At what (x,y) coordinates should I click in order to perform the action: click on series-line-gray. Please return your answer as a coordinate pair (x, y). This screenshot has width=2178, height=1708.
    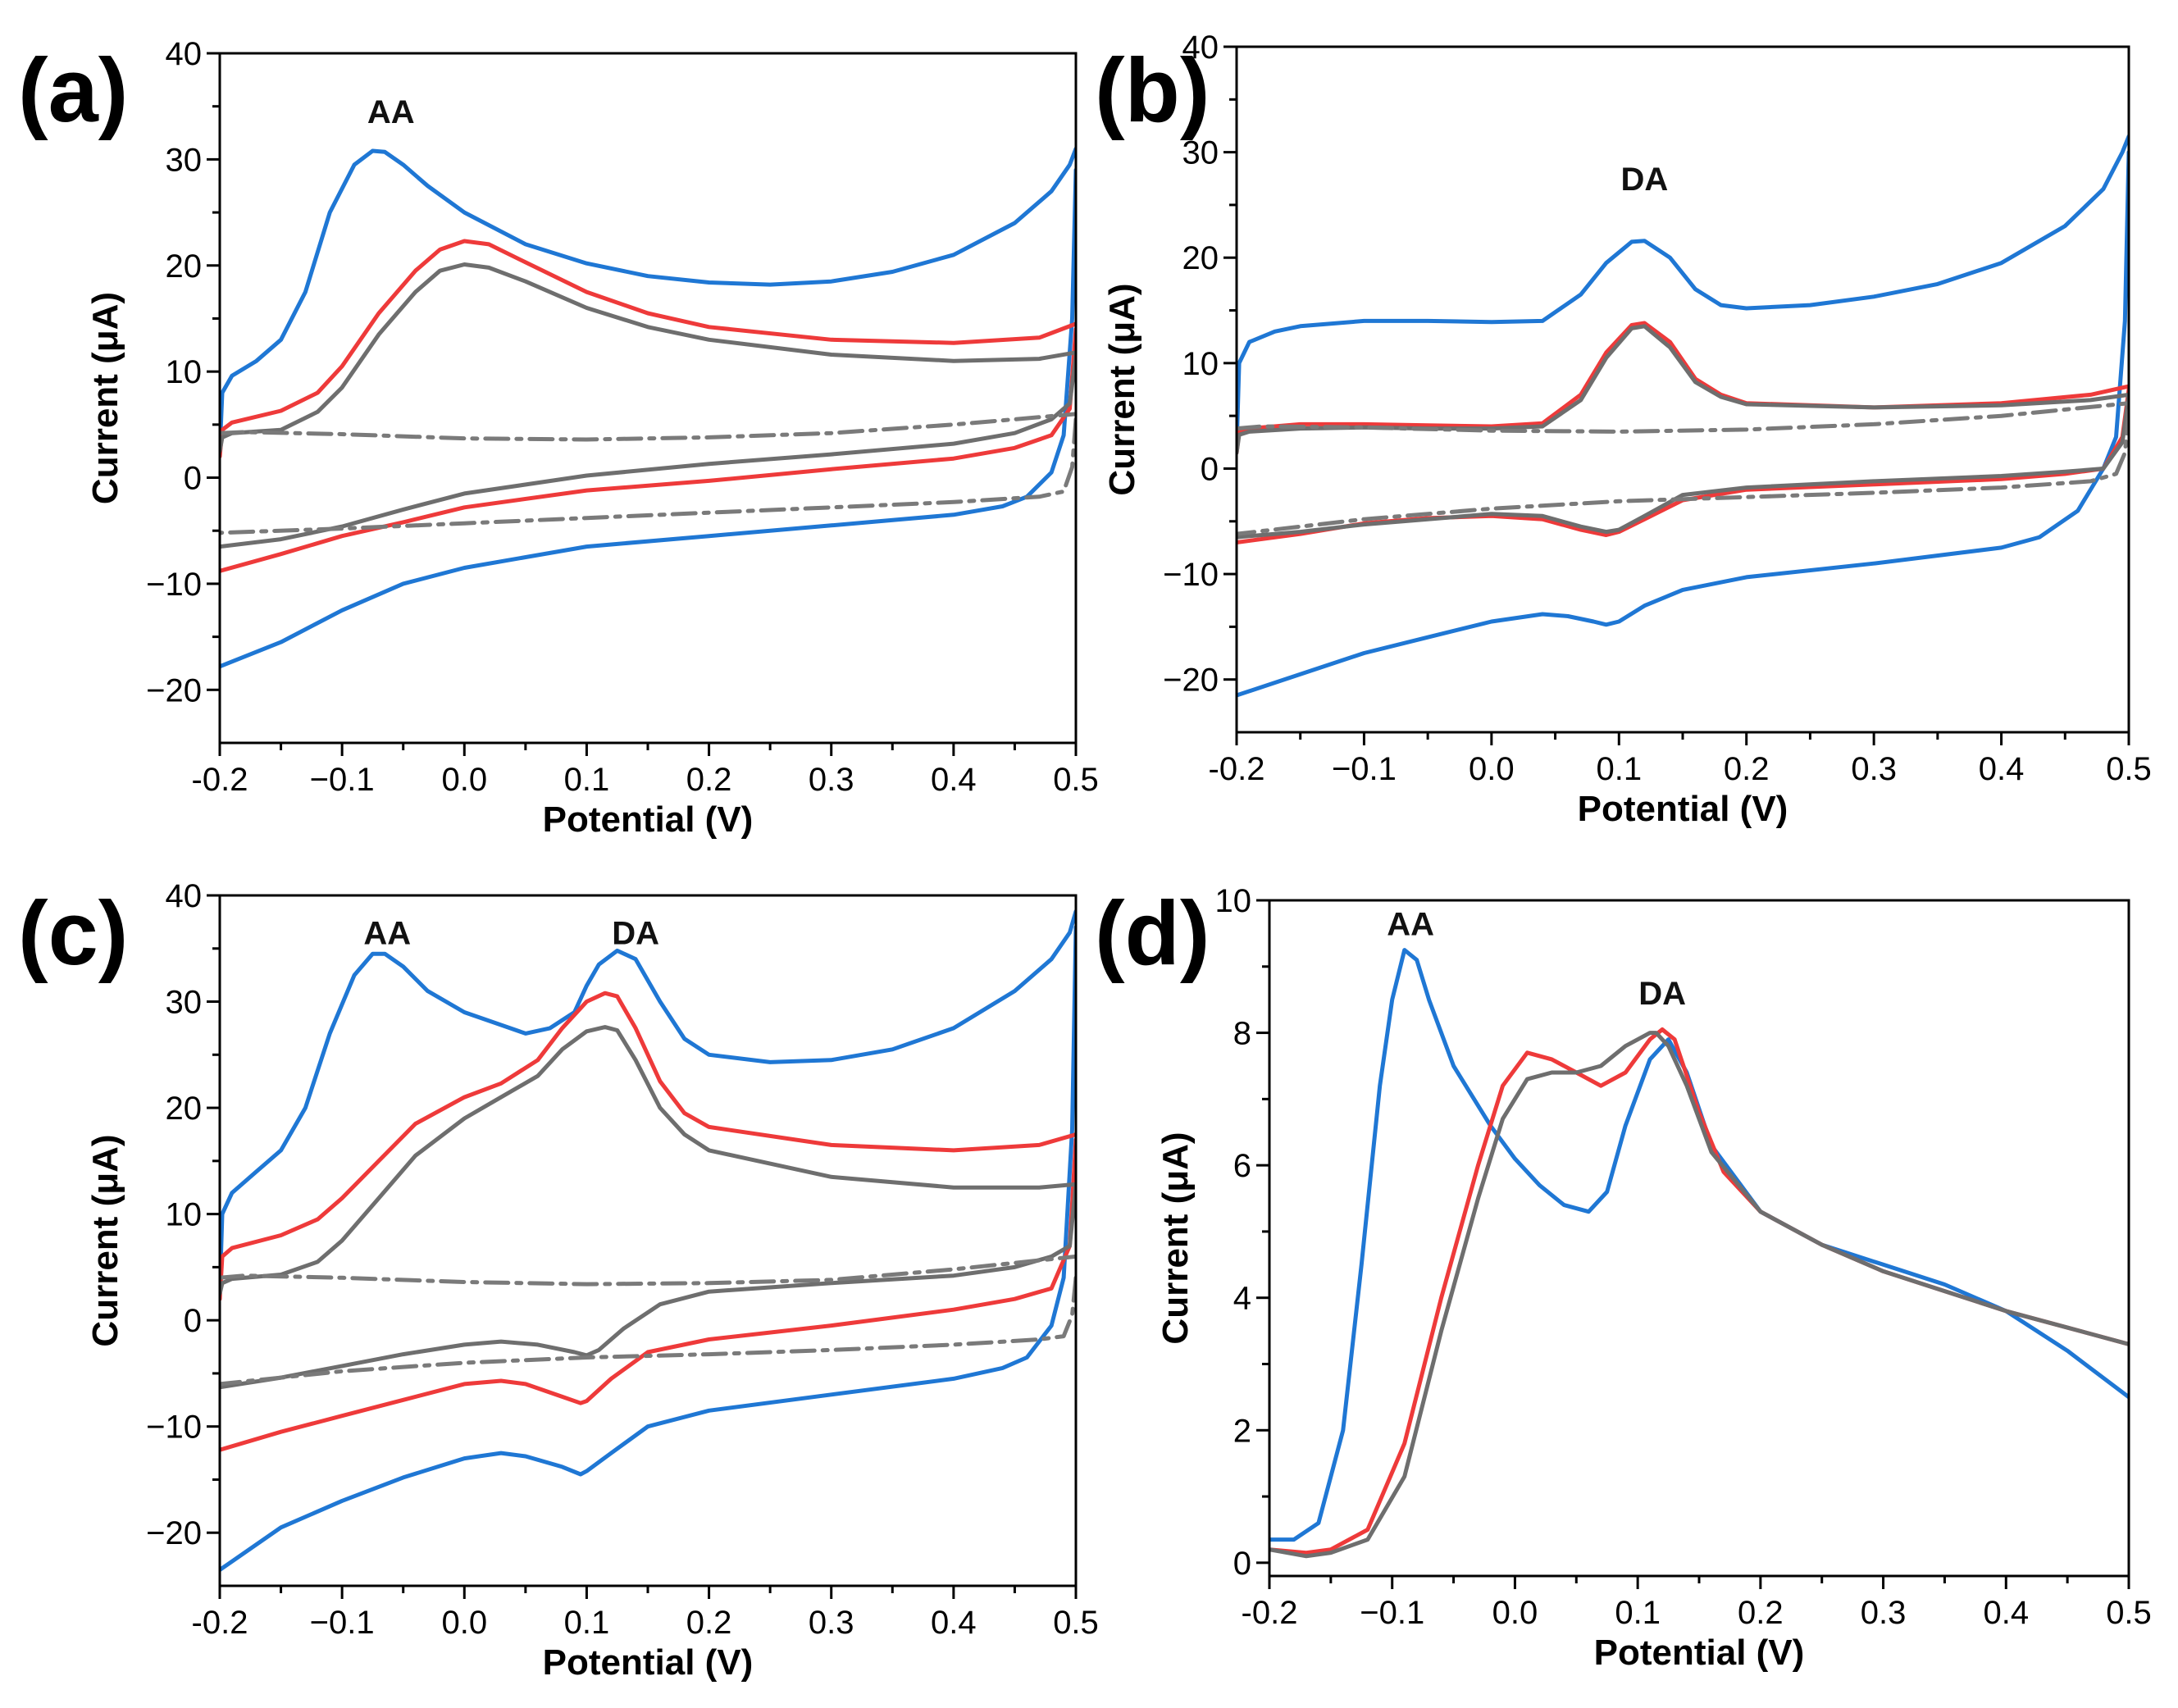
    Looking at the image, I should click on (1699, 1295).